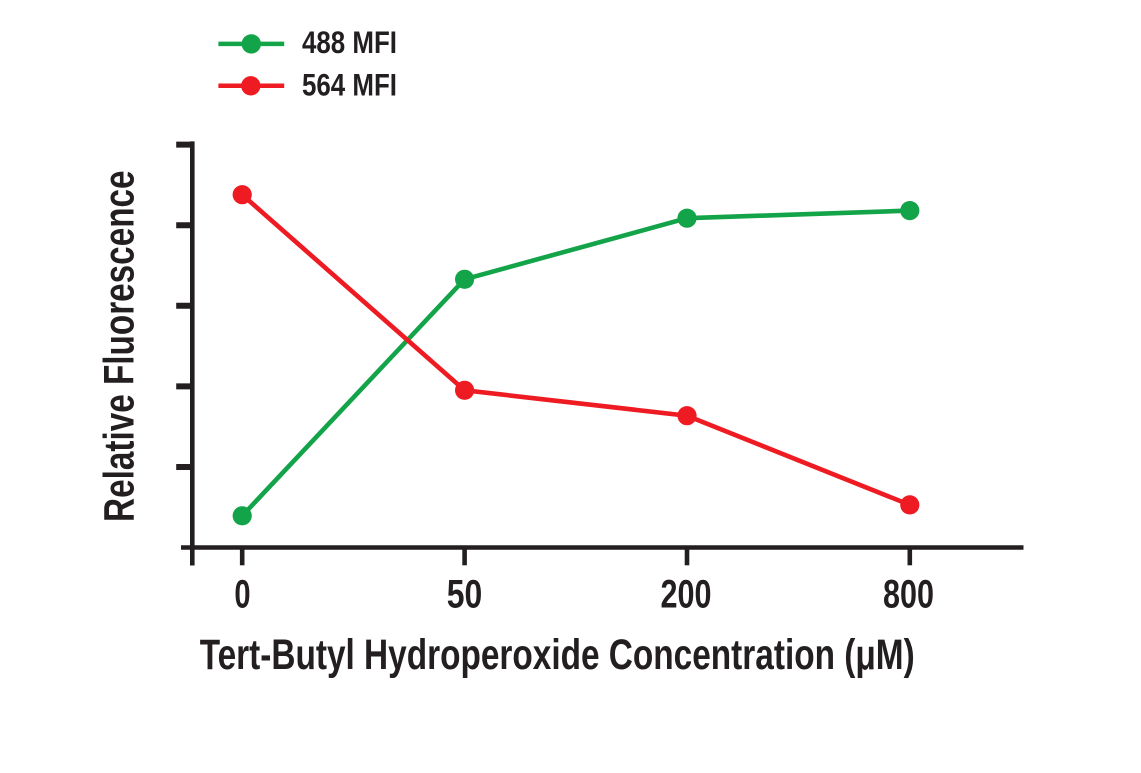 Image resolution: width=1141 pixels, height=773 pixels. What do you see at coordinates (686, 595) in the screenshot?
I see `svg-text: 200` at bounding box center [686, 595].